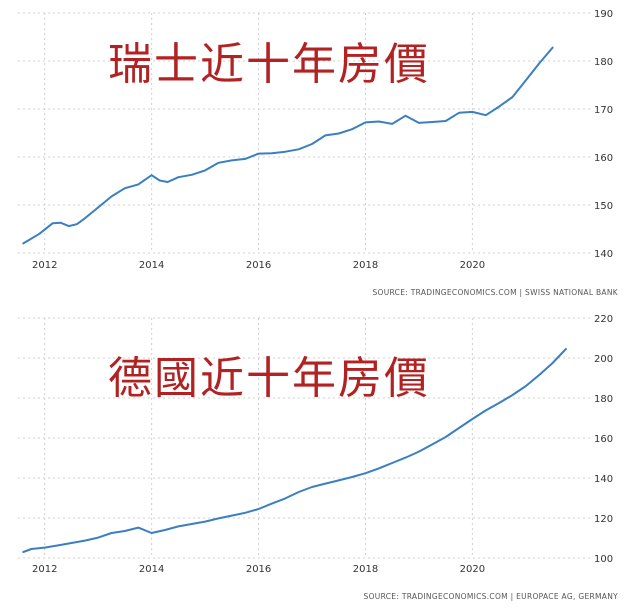  Describe the element at coordinates (603, 399) in the screenshot. I see `germany-y-tick-label: 180` at that location.